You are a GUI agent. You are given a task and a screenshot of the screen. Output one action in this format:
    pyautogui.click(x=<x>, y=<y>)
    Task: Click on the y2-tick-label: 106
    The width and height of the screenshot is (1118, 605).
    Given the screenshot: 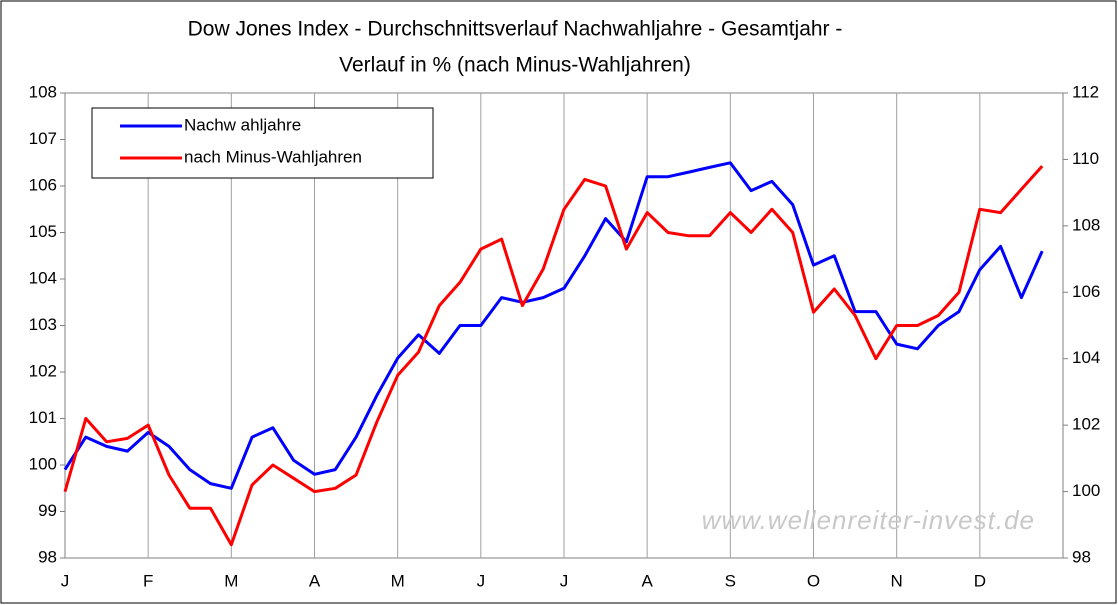 What is the action you would take?
    pyautogui.click(x=1086, y=291)
    